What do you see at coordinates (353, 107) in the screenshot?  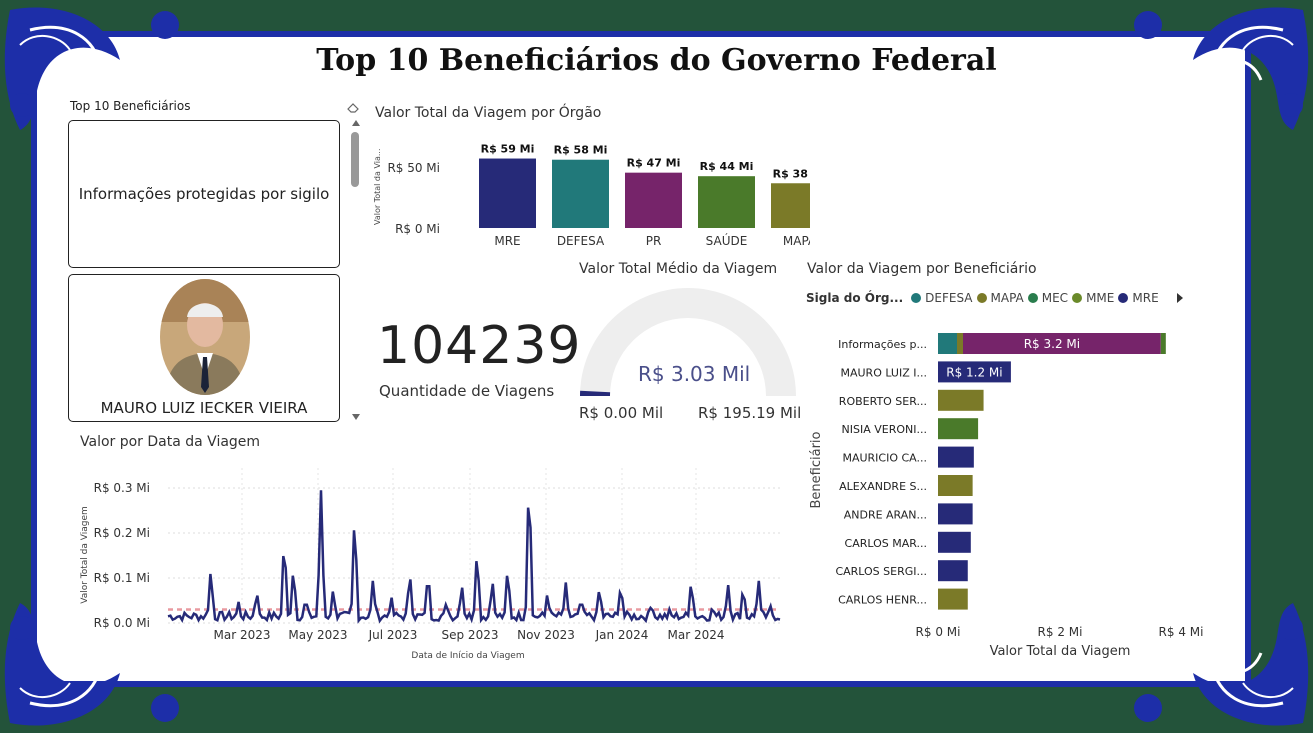 I see `eraser-icon` at bounding box center [353, 107].